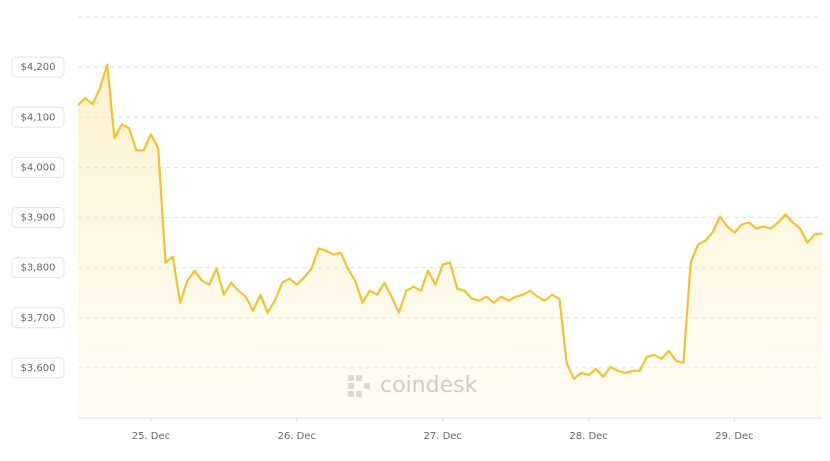 This screenshot has width=830, height=461. I want to click on y-tick-label: $4,100, so click(38, 117).